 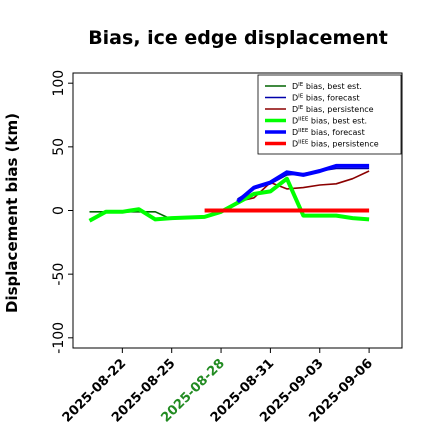 I want to click on legend-entry: DIIEE bias, best est., so click(x=329, y=121).